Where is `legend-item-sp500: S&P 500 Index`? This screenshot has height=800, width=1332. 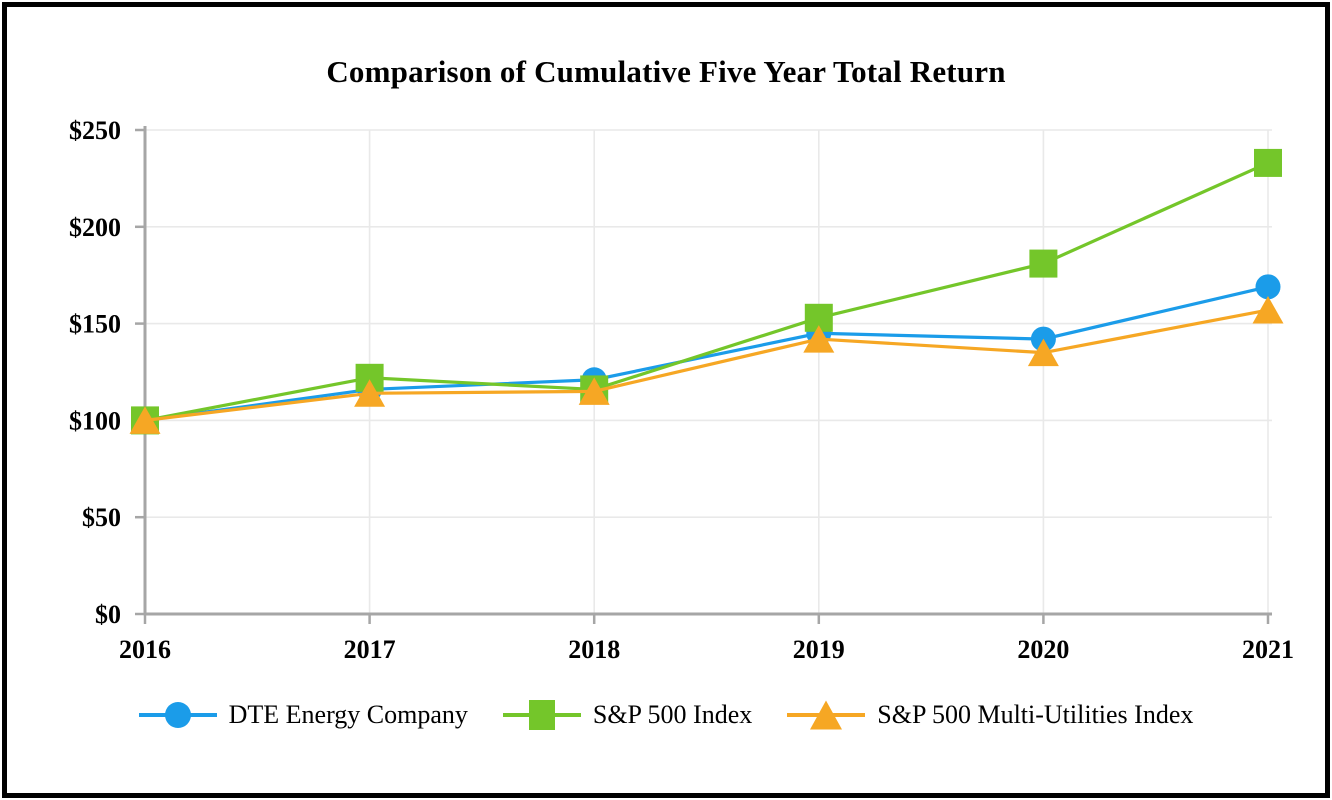
legend-item-sp500: S&P 500 Index is located at coordinates (627, 715).